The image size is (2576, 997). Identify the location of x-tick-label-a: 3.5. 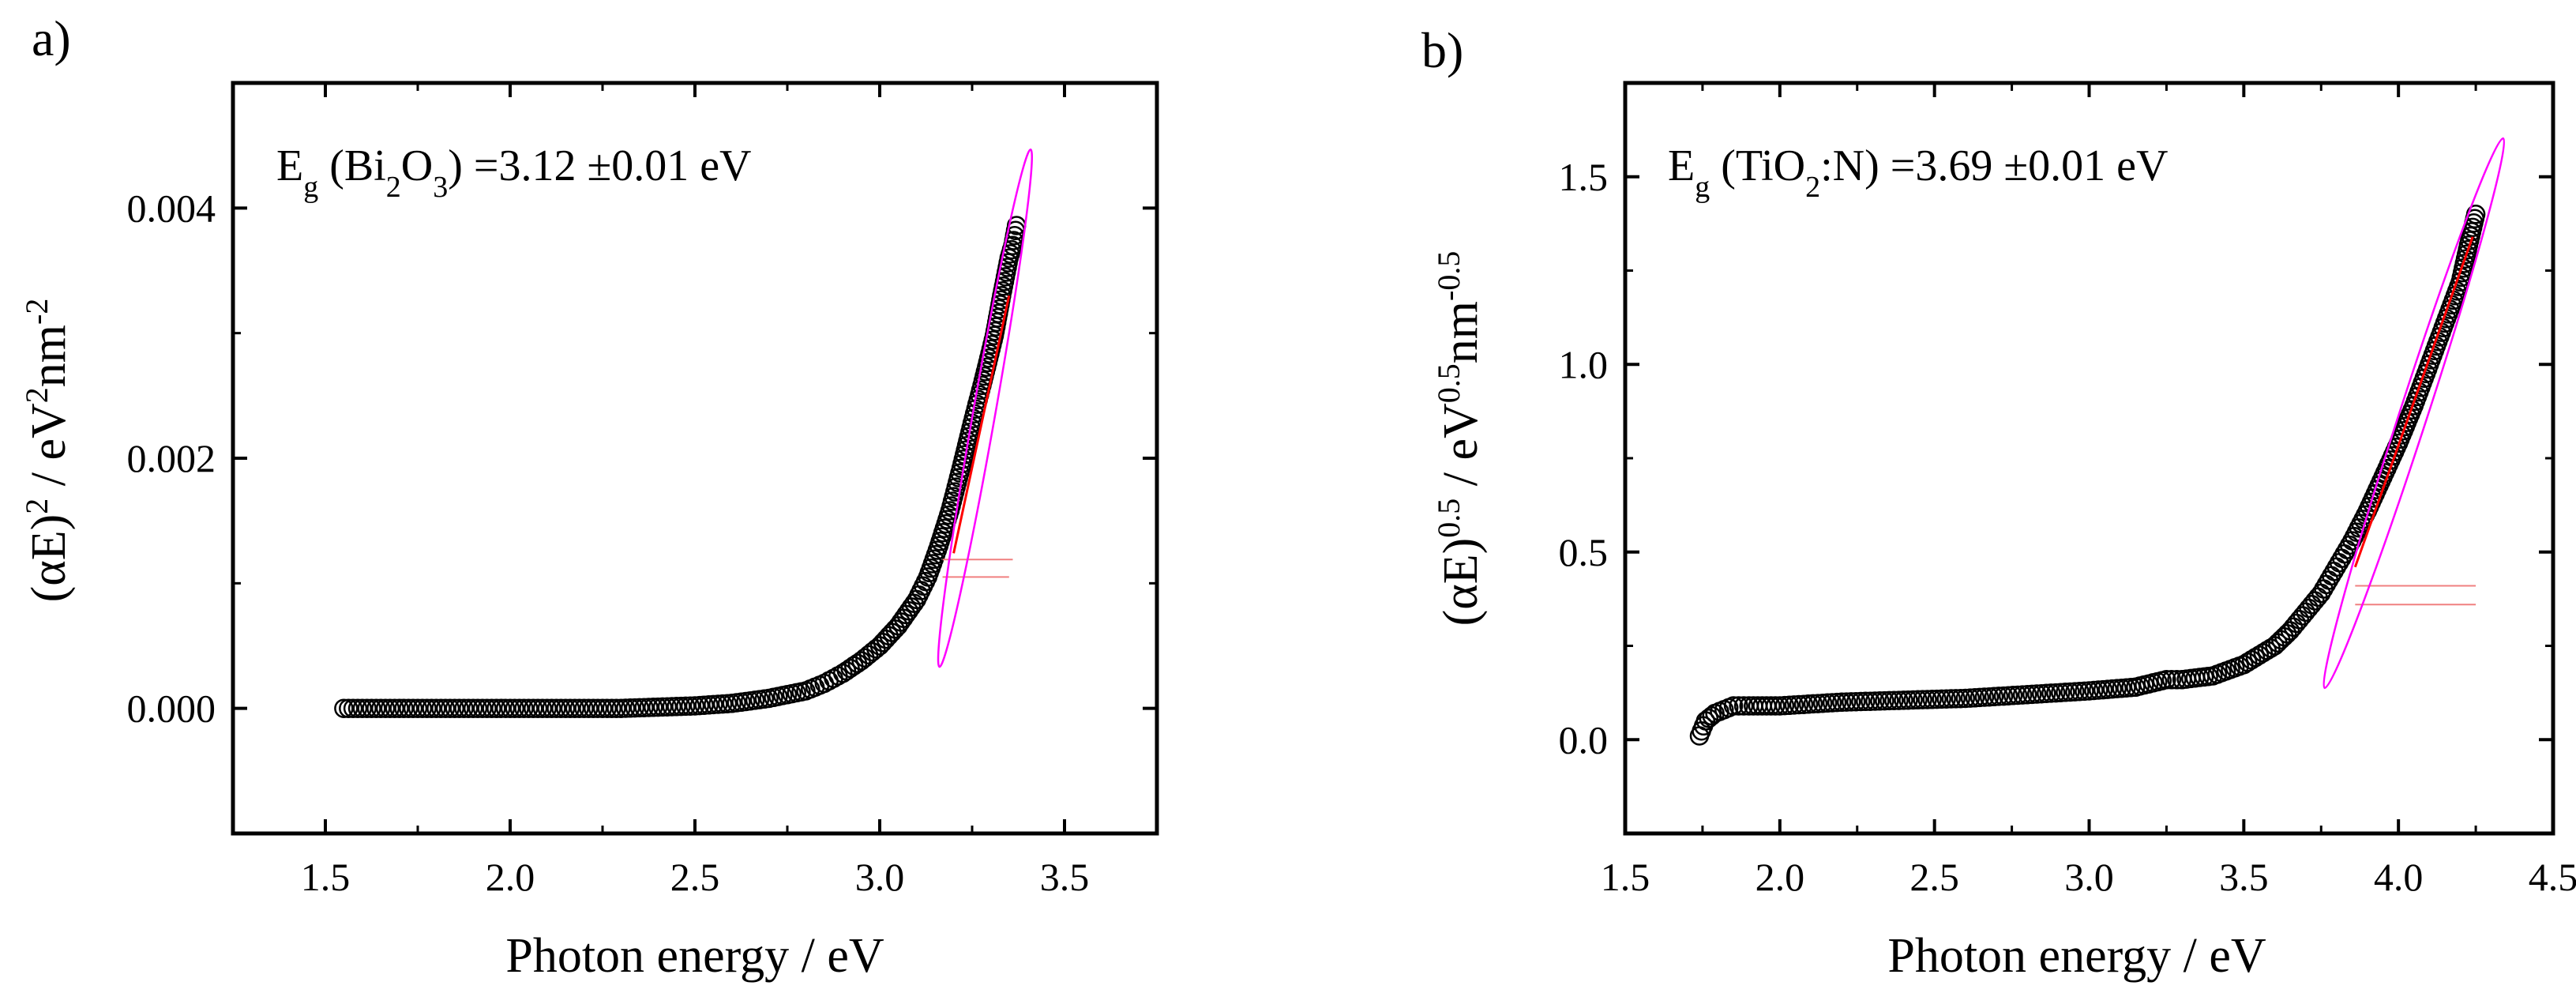
(1065, 877).